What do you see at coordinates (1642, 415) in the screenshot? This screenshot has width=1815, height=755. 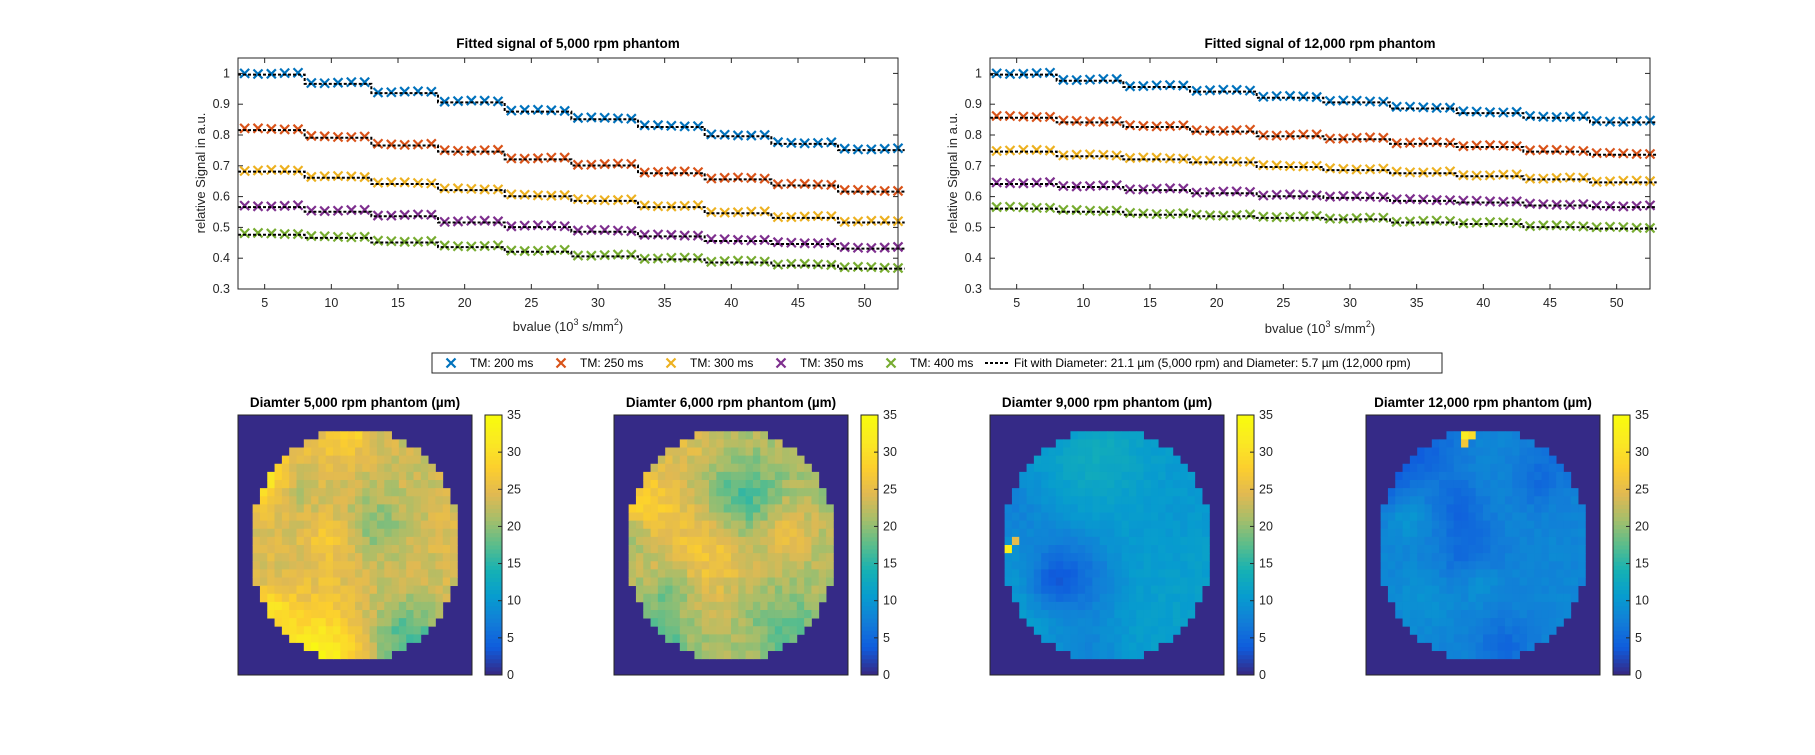 I see `colorbar-tick-label: 35` at bounding box center [1642, 415].